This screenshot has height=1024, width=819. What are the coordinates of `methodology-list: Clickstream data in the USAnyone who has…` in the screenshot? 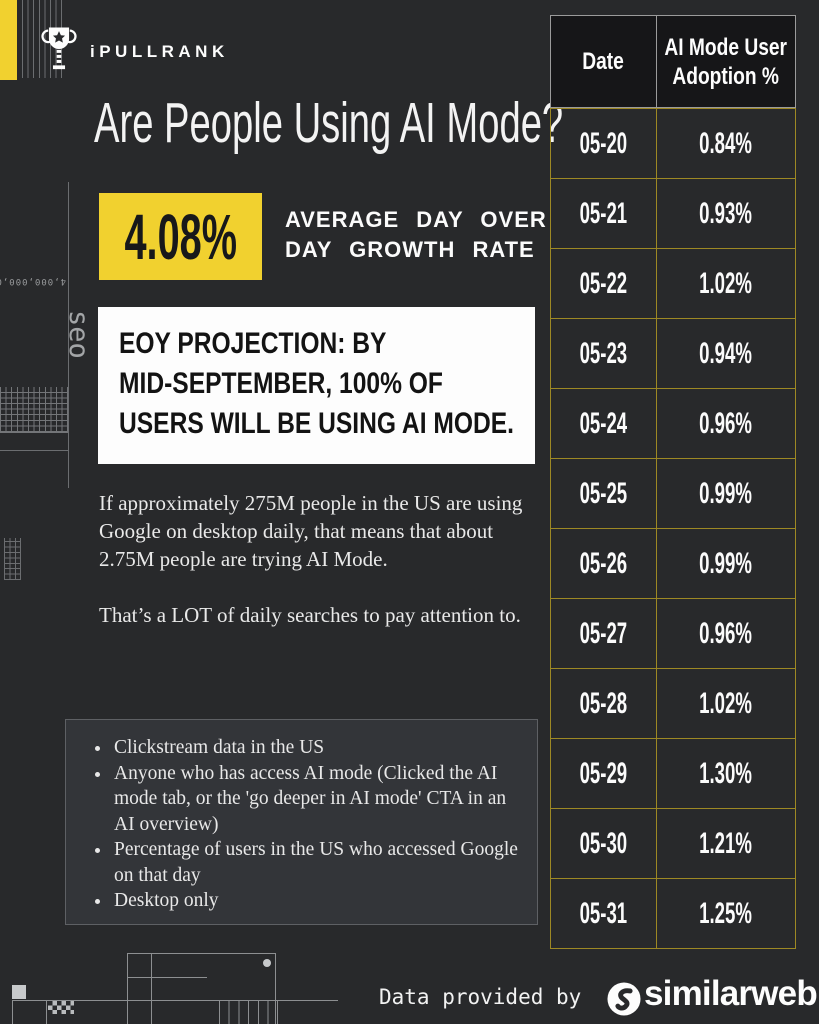 It's located at (318, 824).